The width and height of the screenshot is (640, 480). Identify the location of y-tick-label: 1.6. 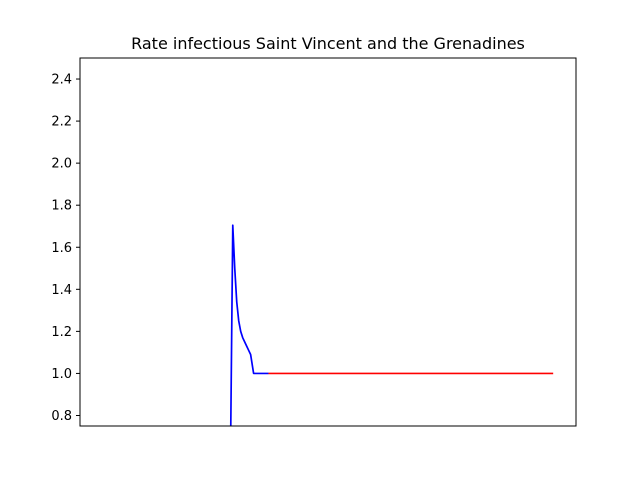
(61, 248).